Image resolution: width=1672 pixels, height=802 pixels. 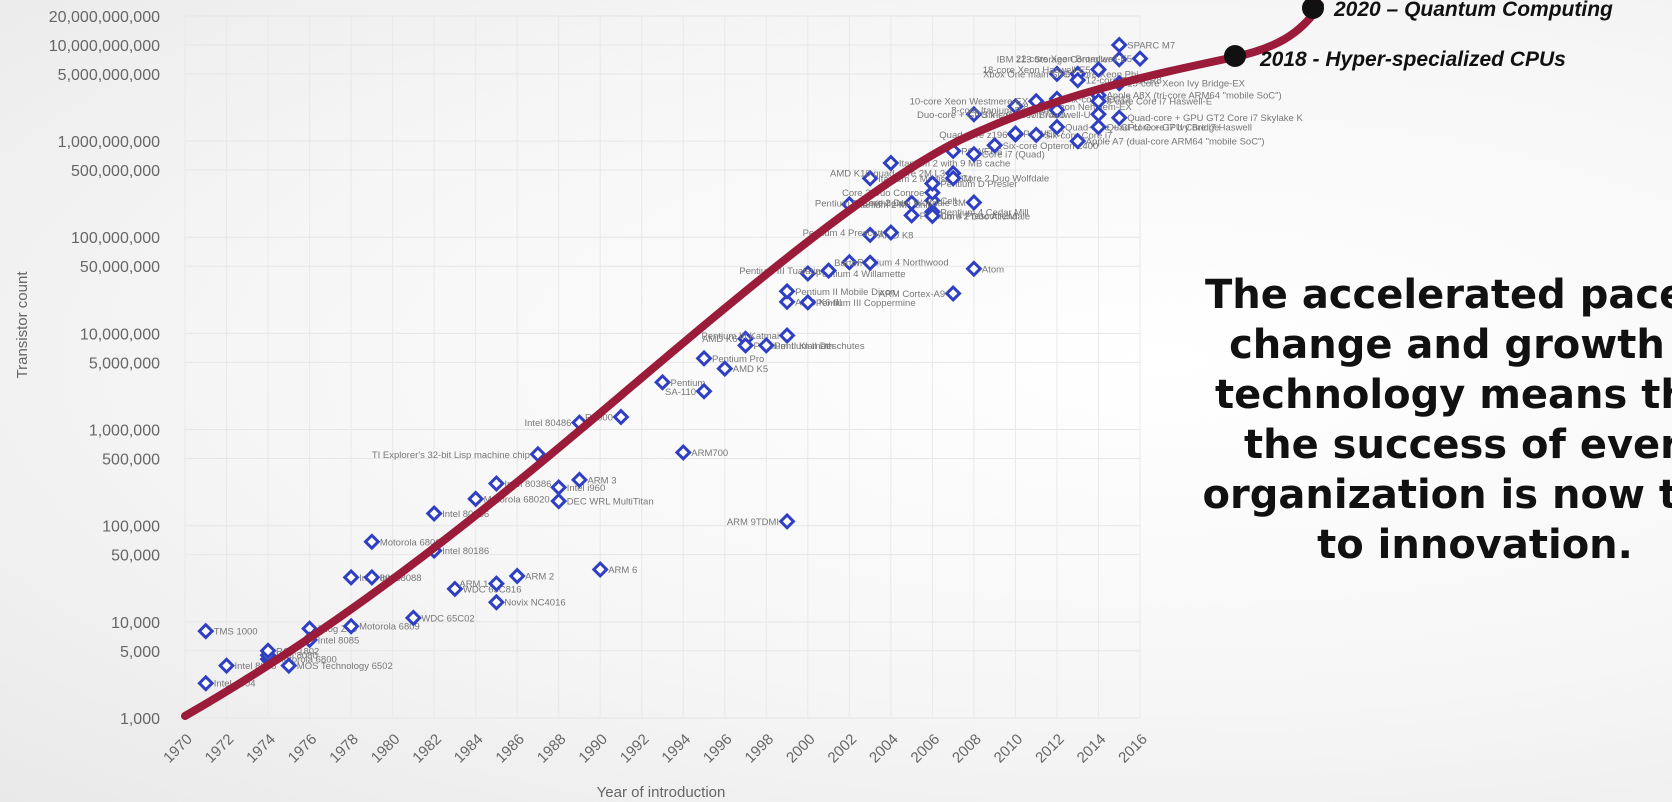 I want to click on point-label: Itanium 2 Madison 6M, so click(x=925, y=179).